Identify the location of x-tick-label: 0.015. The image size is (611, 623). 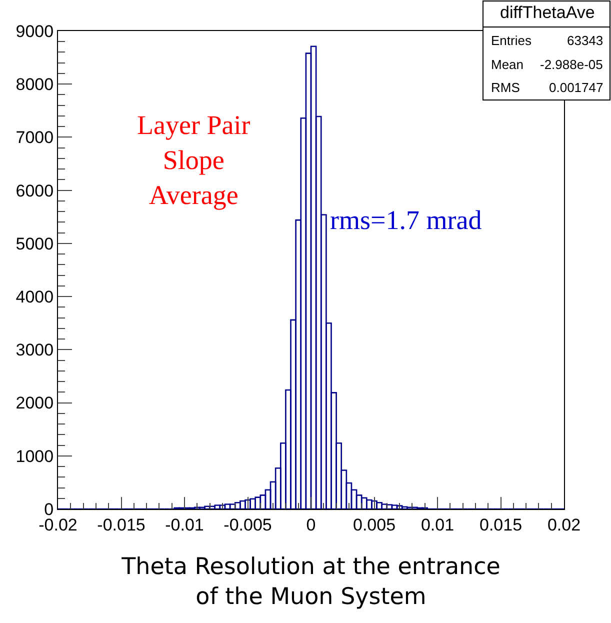
(500, 524).